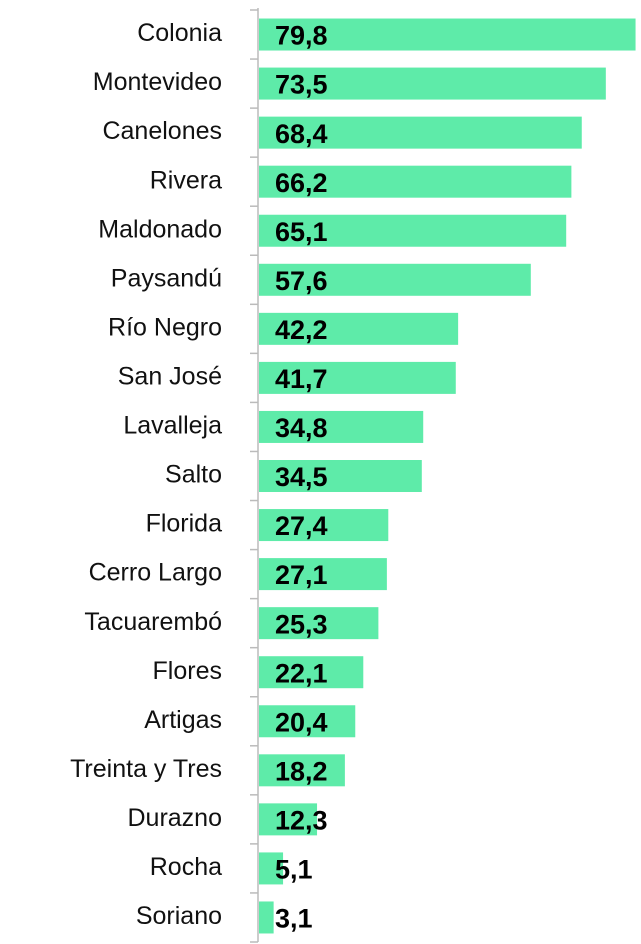 Image resolution: width=641 pixels, height=944 pixels. Describe the element at coordinates (301, 85) in the screenshot. I see `data-label: 73,5` at that location.